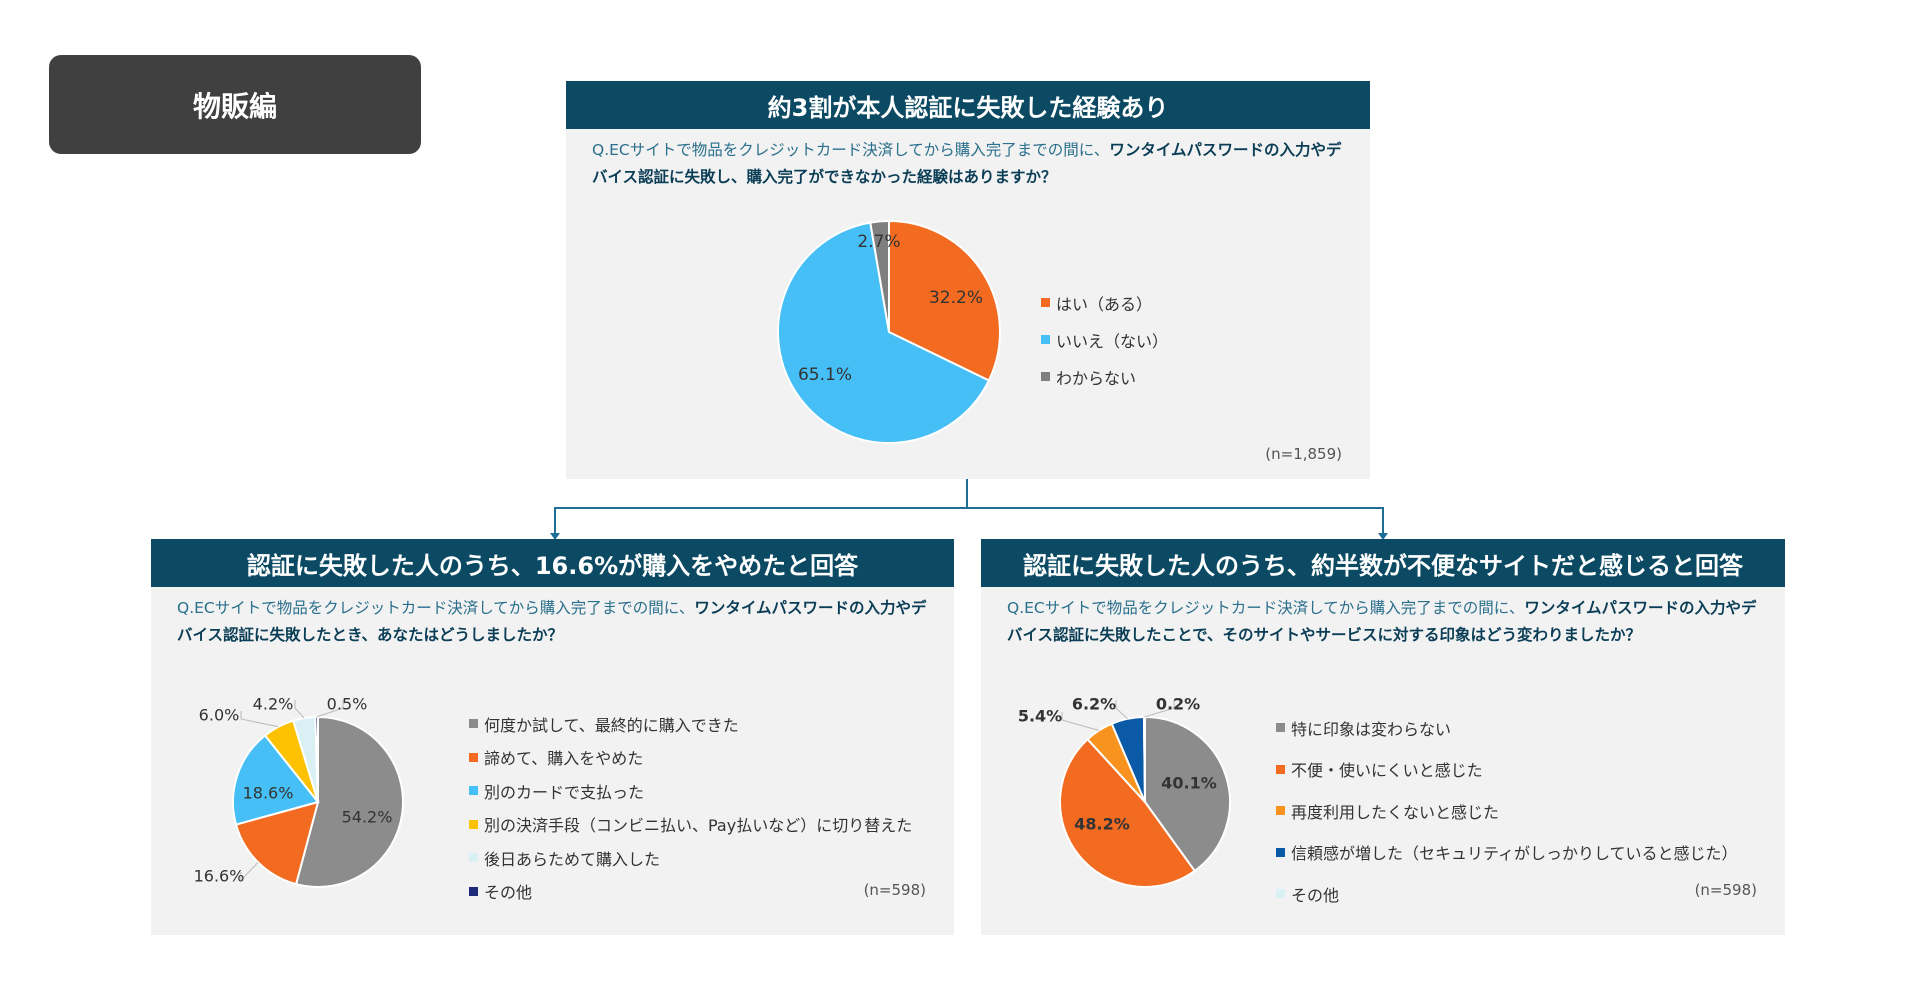 The height and width of the screenshot is (994, 1920). I want to click on section-badge: 物販編, so click(235, 104).